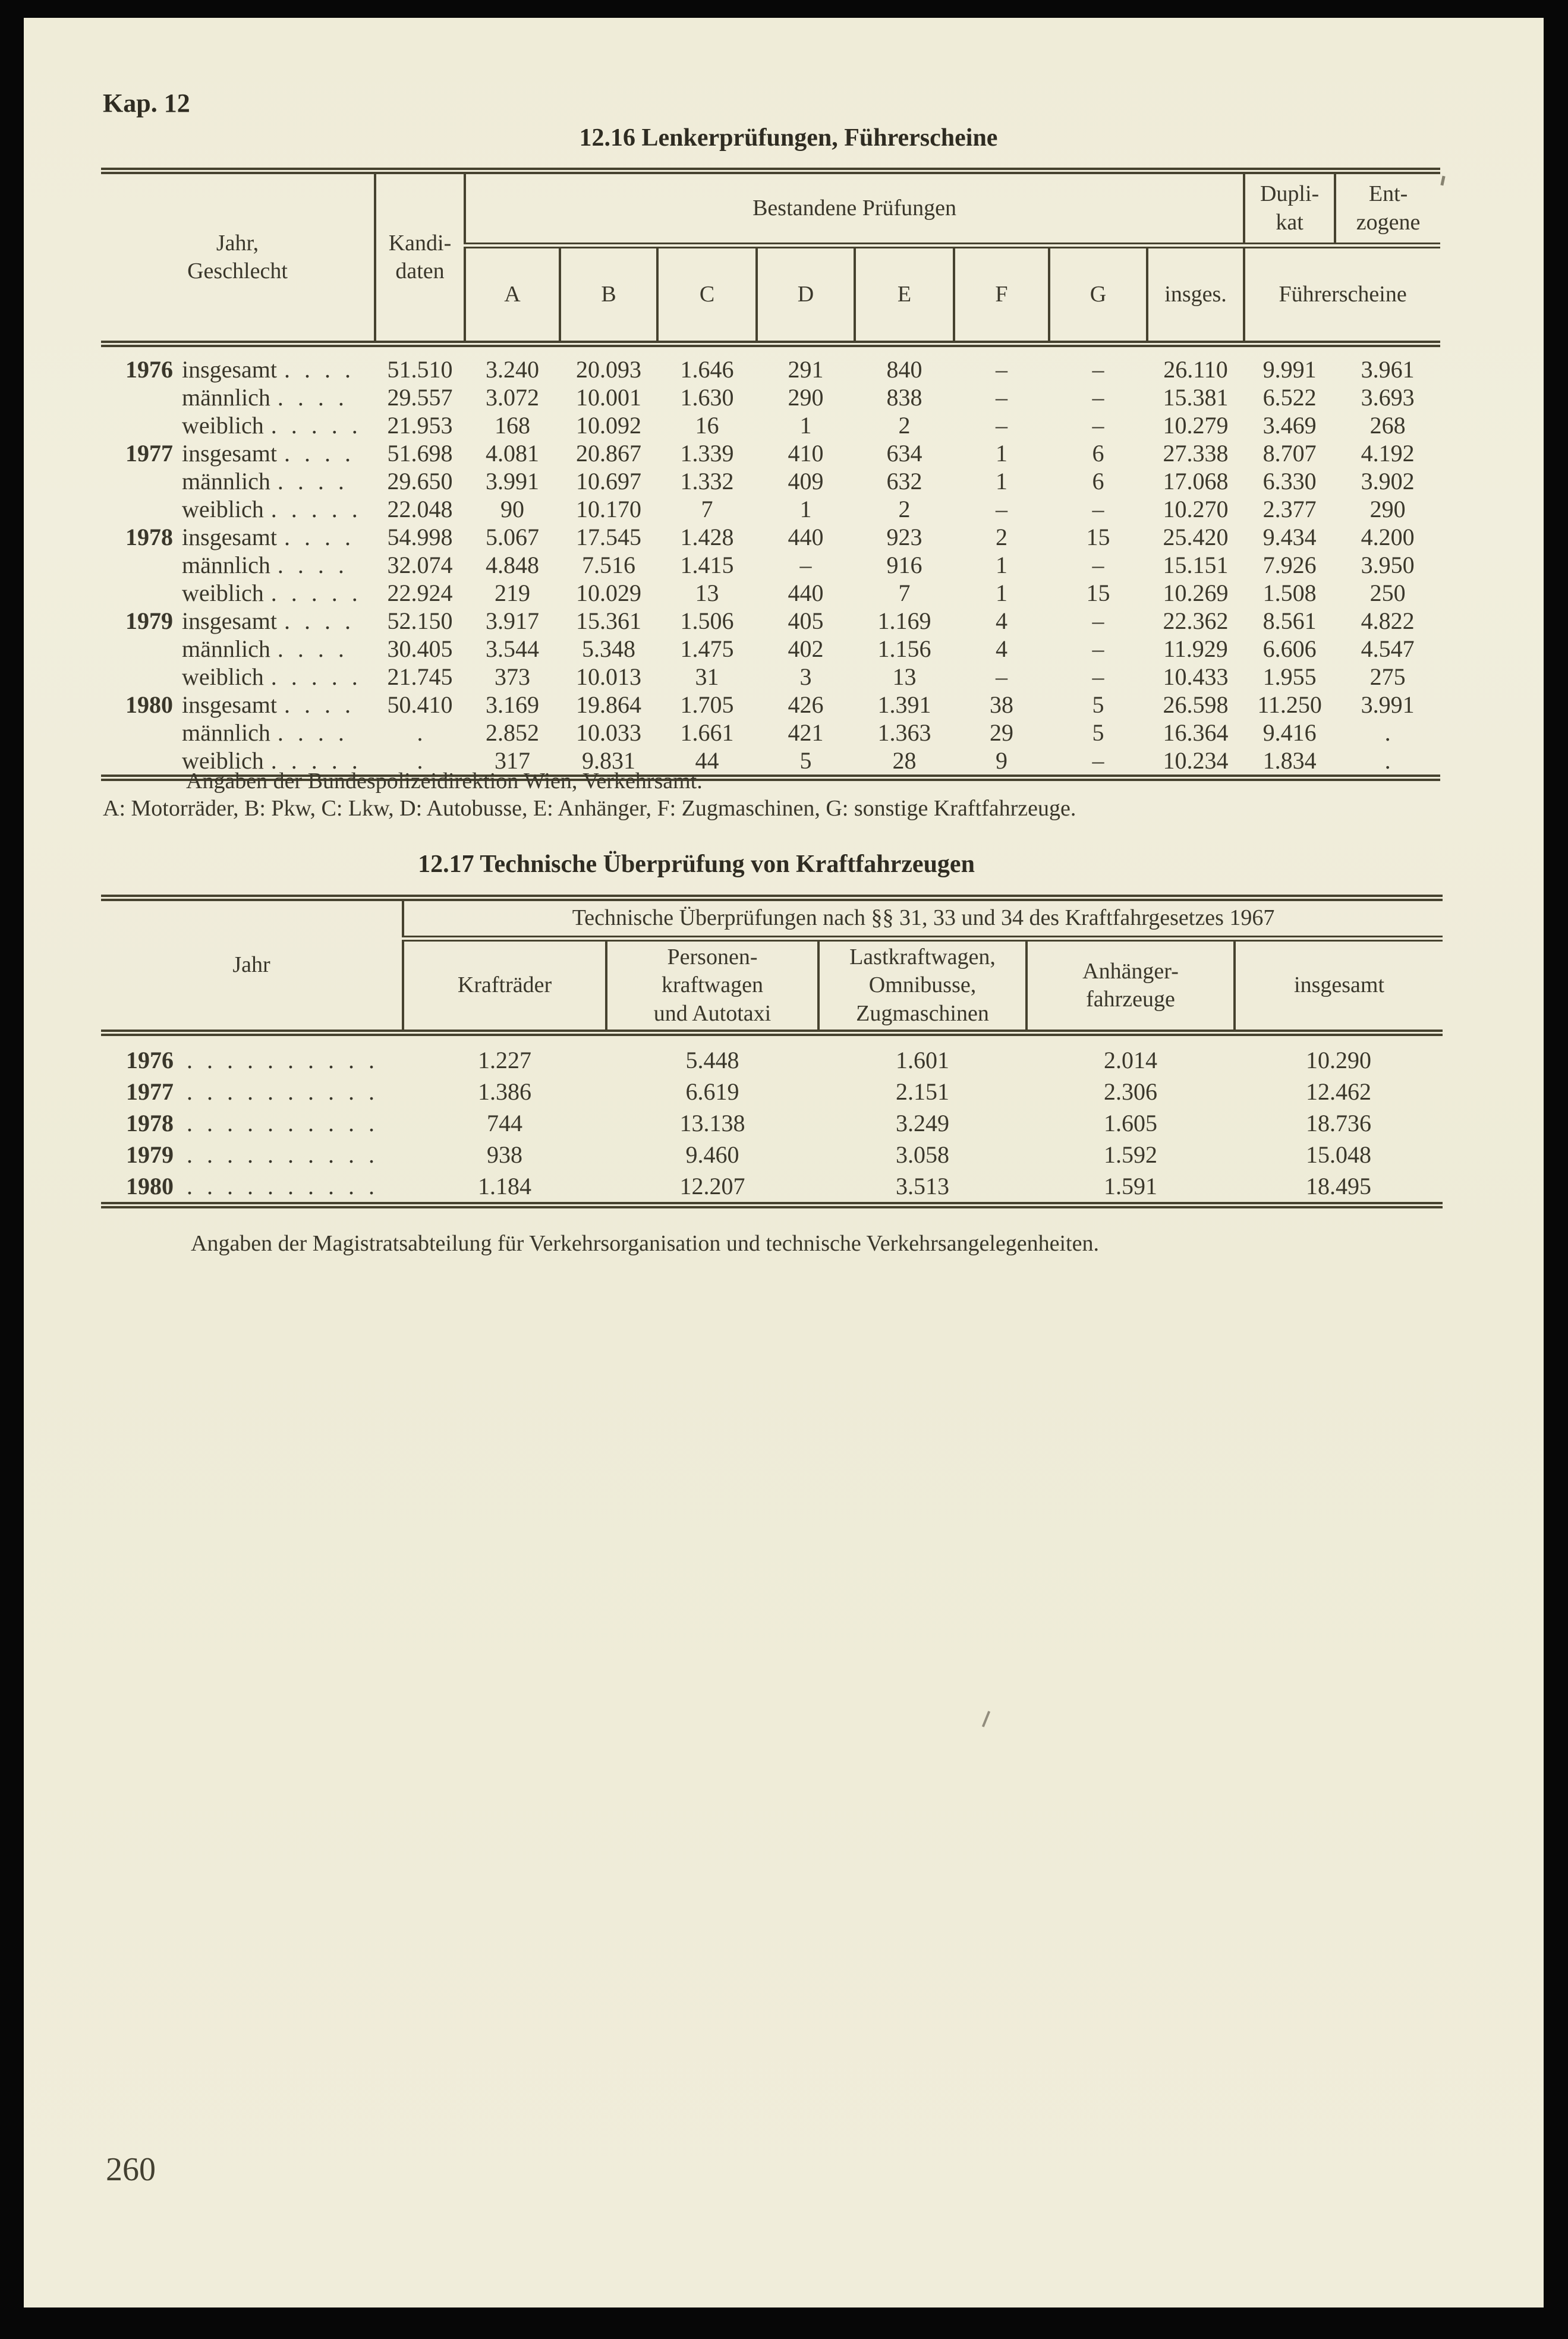 This screenshot has height=2339, width=1568. What do you see at coordinates (238, 509) in the screenshot?
I see `row-label: weiblich` at bounding box center [238, 509].